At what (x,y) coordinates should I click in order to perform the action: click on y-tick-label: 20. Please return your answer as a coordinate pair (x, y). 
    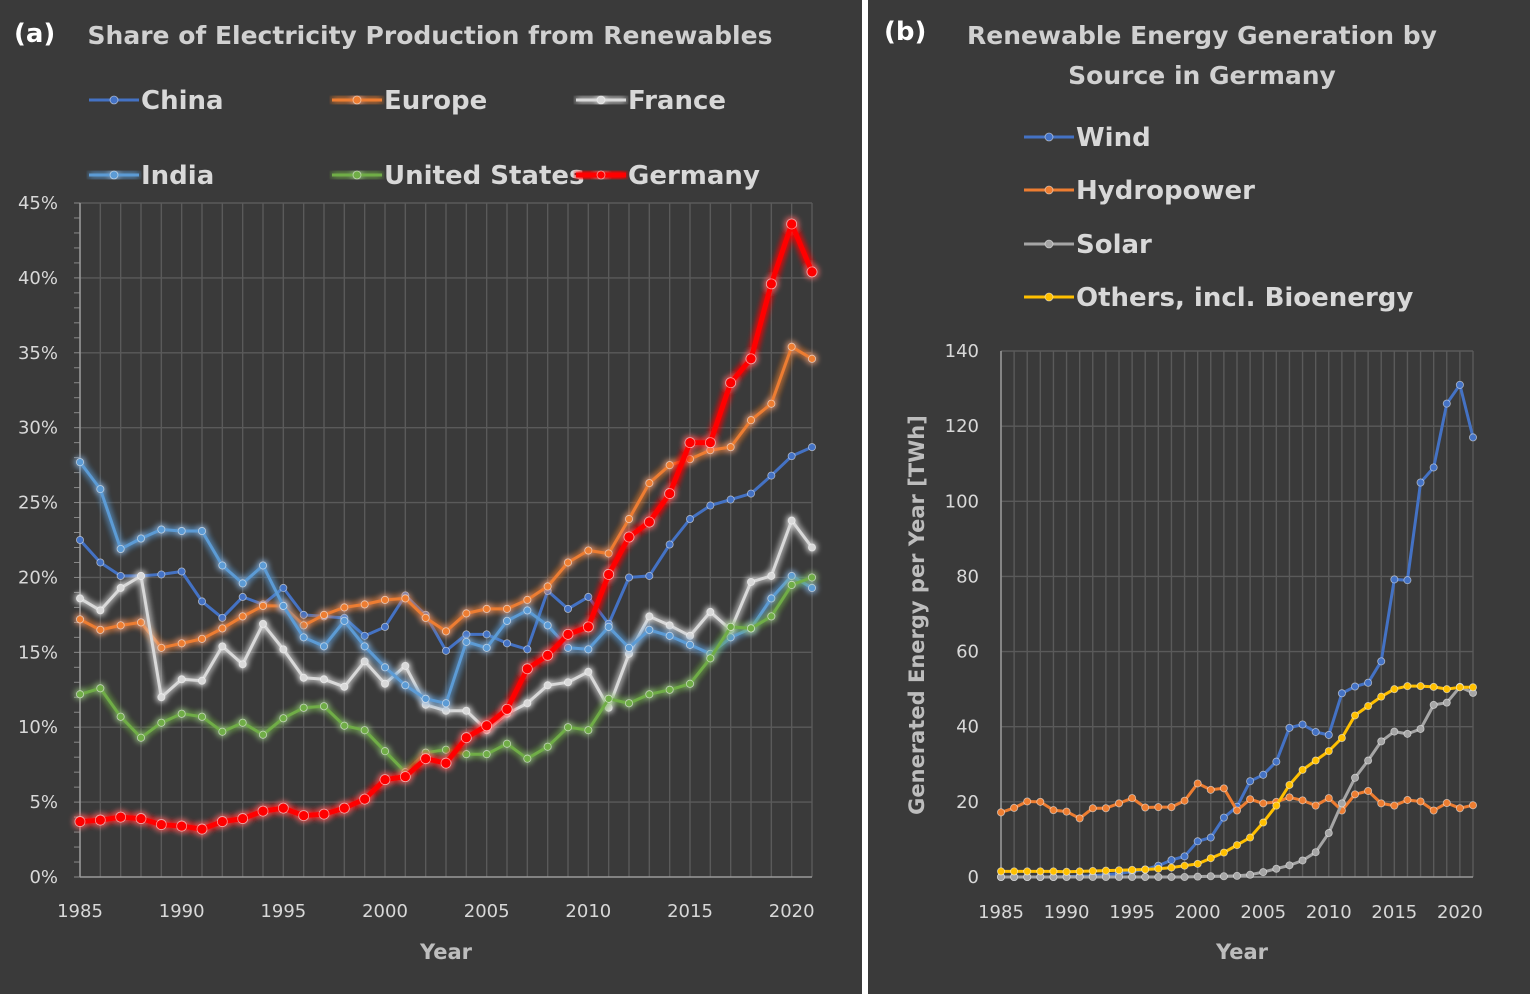
    Looking at the image, I should click on (967, 802).